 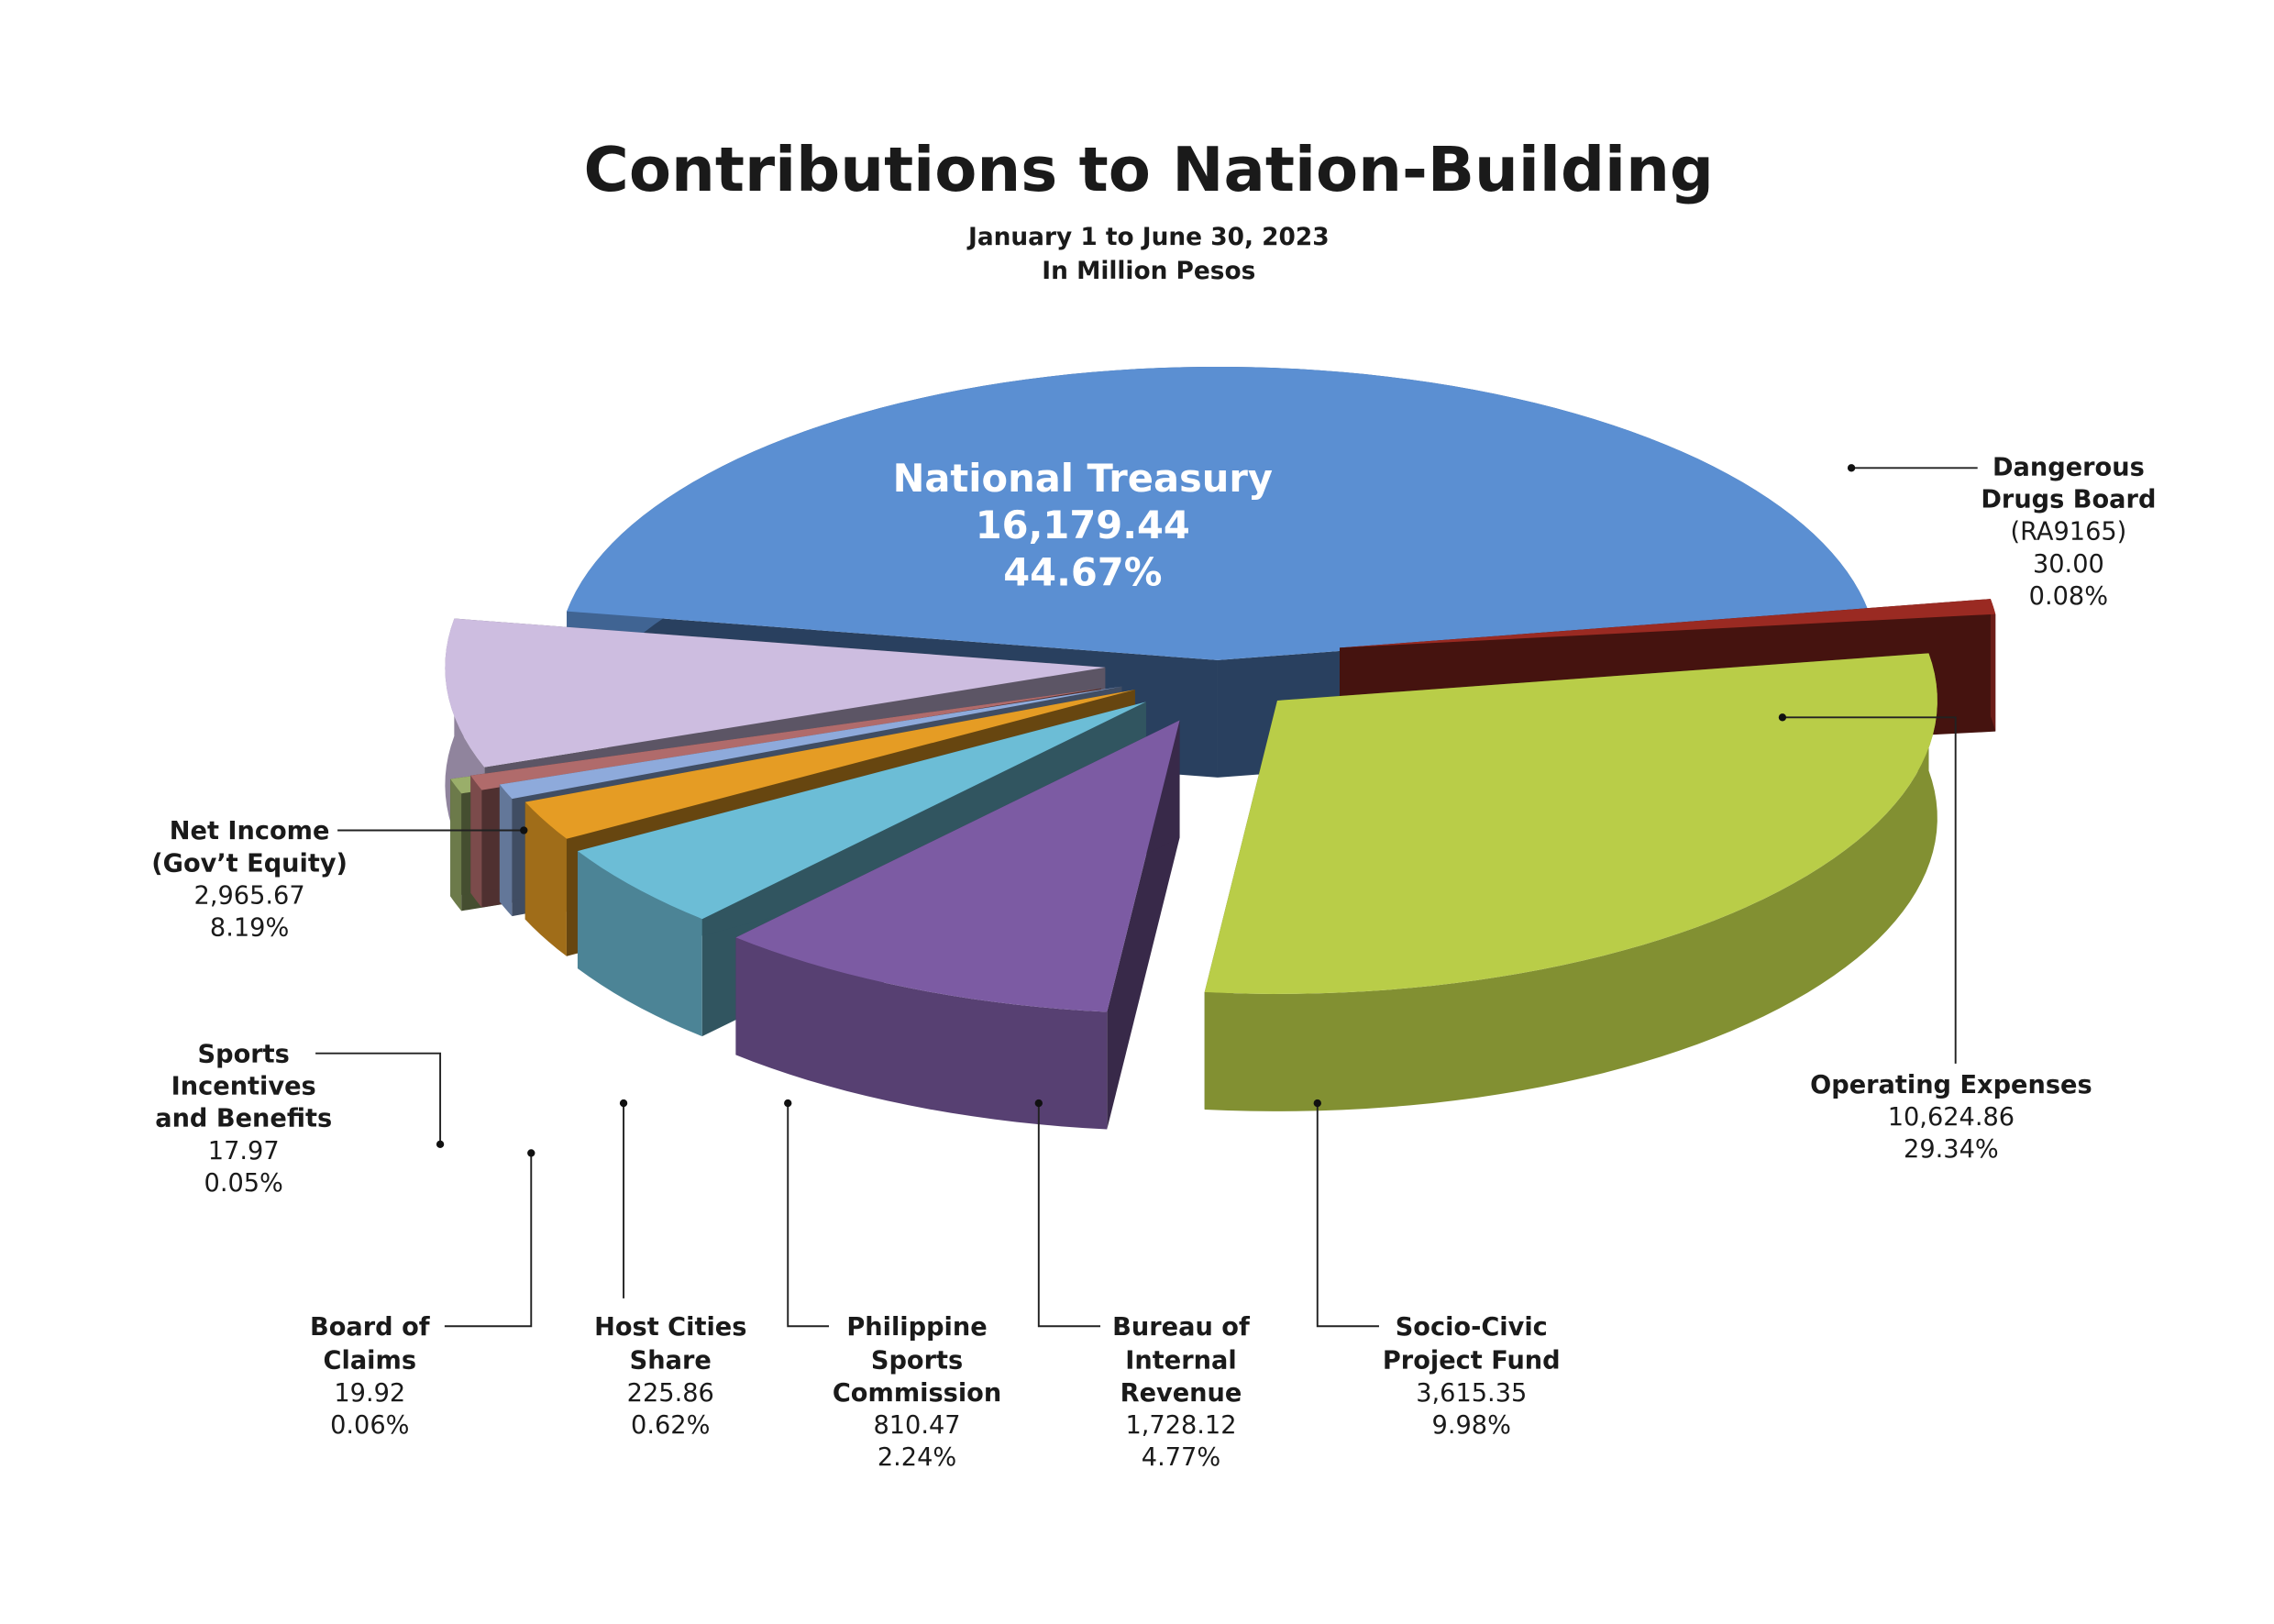 I want to click on label-name: Revenue, so click(x=1181, y=1393).